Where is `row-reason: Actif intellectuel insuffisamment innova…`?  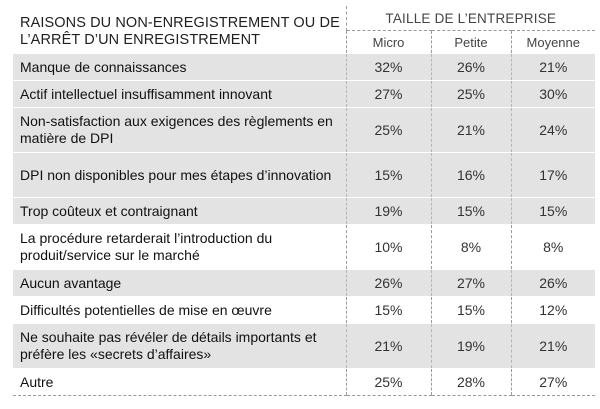 row-reason: Actif intellectuel insuffisamment innova… is located at coordinates (179, 94).